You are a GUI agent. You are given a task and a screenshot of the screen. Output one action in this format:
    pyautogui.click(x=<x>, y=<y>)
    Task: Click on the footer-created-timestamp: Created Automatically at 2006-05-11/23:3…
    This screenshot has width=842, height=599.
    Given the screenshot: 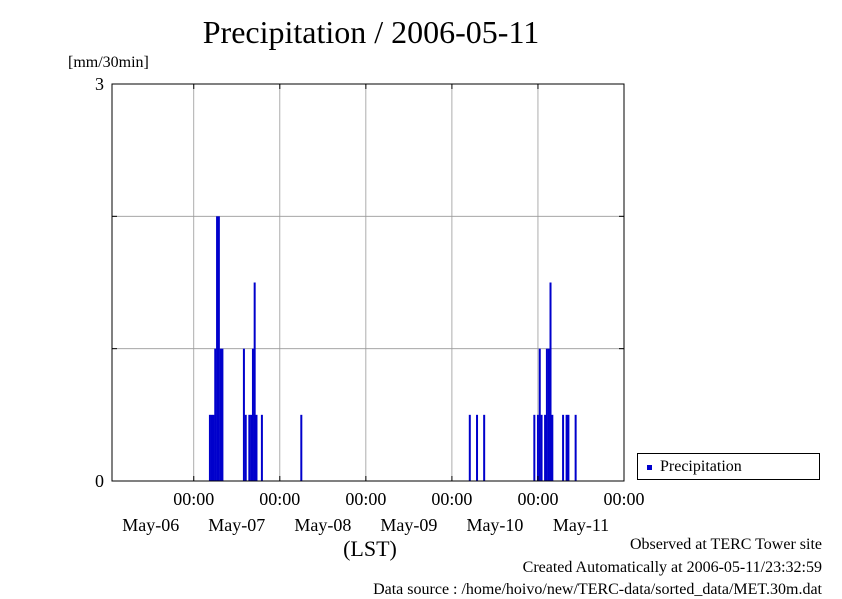 What is the action you would take?
    pyautogui.click(x=672, y=567)
    